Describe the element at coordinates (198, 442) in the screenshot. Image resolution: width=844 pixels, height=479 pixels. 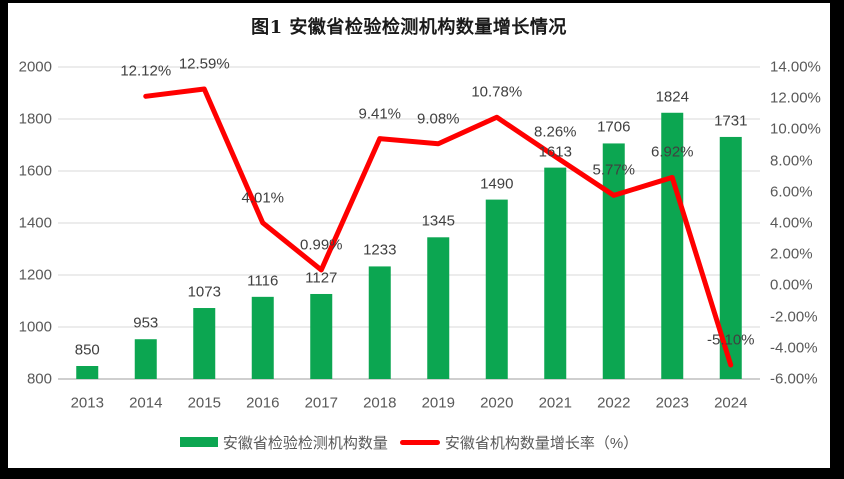
I see `legend-bar-swatch-icon` at that location.